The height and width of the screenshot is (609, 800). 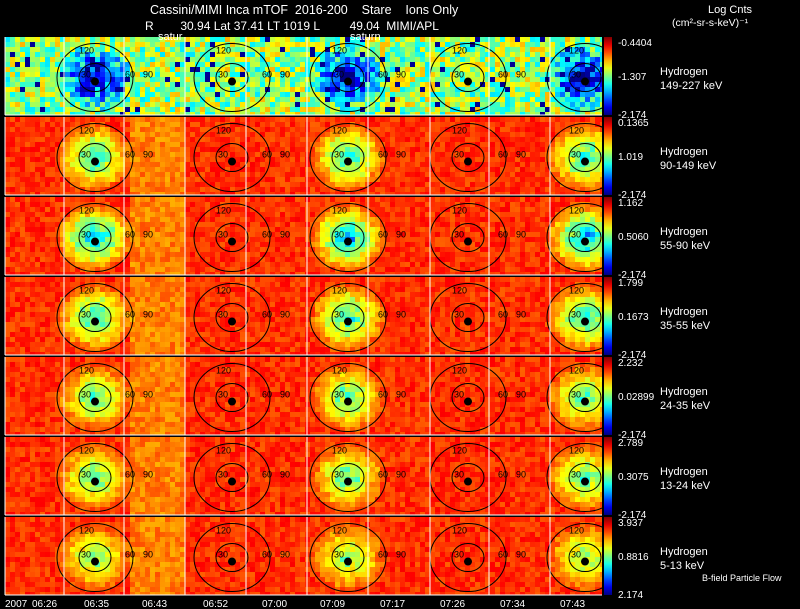 What do you see at coordinates (638, 155) in the screenshot?
I see `contour-label: 90` at bounding box center [638, 155].